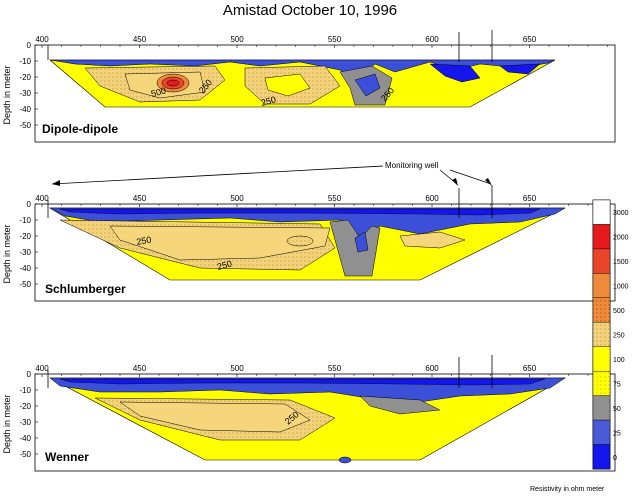  Describe the element at coordinates (567, 489) in the screenshot. I see `legend-unit-label: Resistivity in ohm meter` at that location.